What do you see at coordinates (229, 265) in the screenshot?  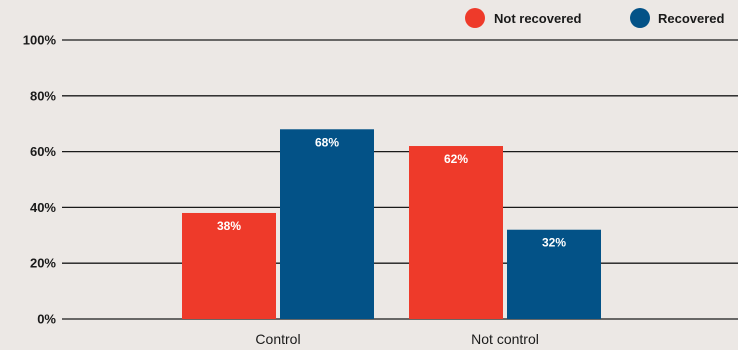 I see `bar-not-recovered-control` at bounding box center [229, 265].